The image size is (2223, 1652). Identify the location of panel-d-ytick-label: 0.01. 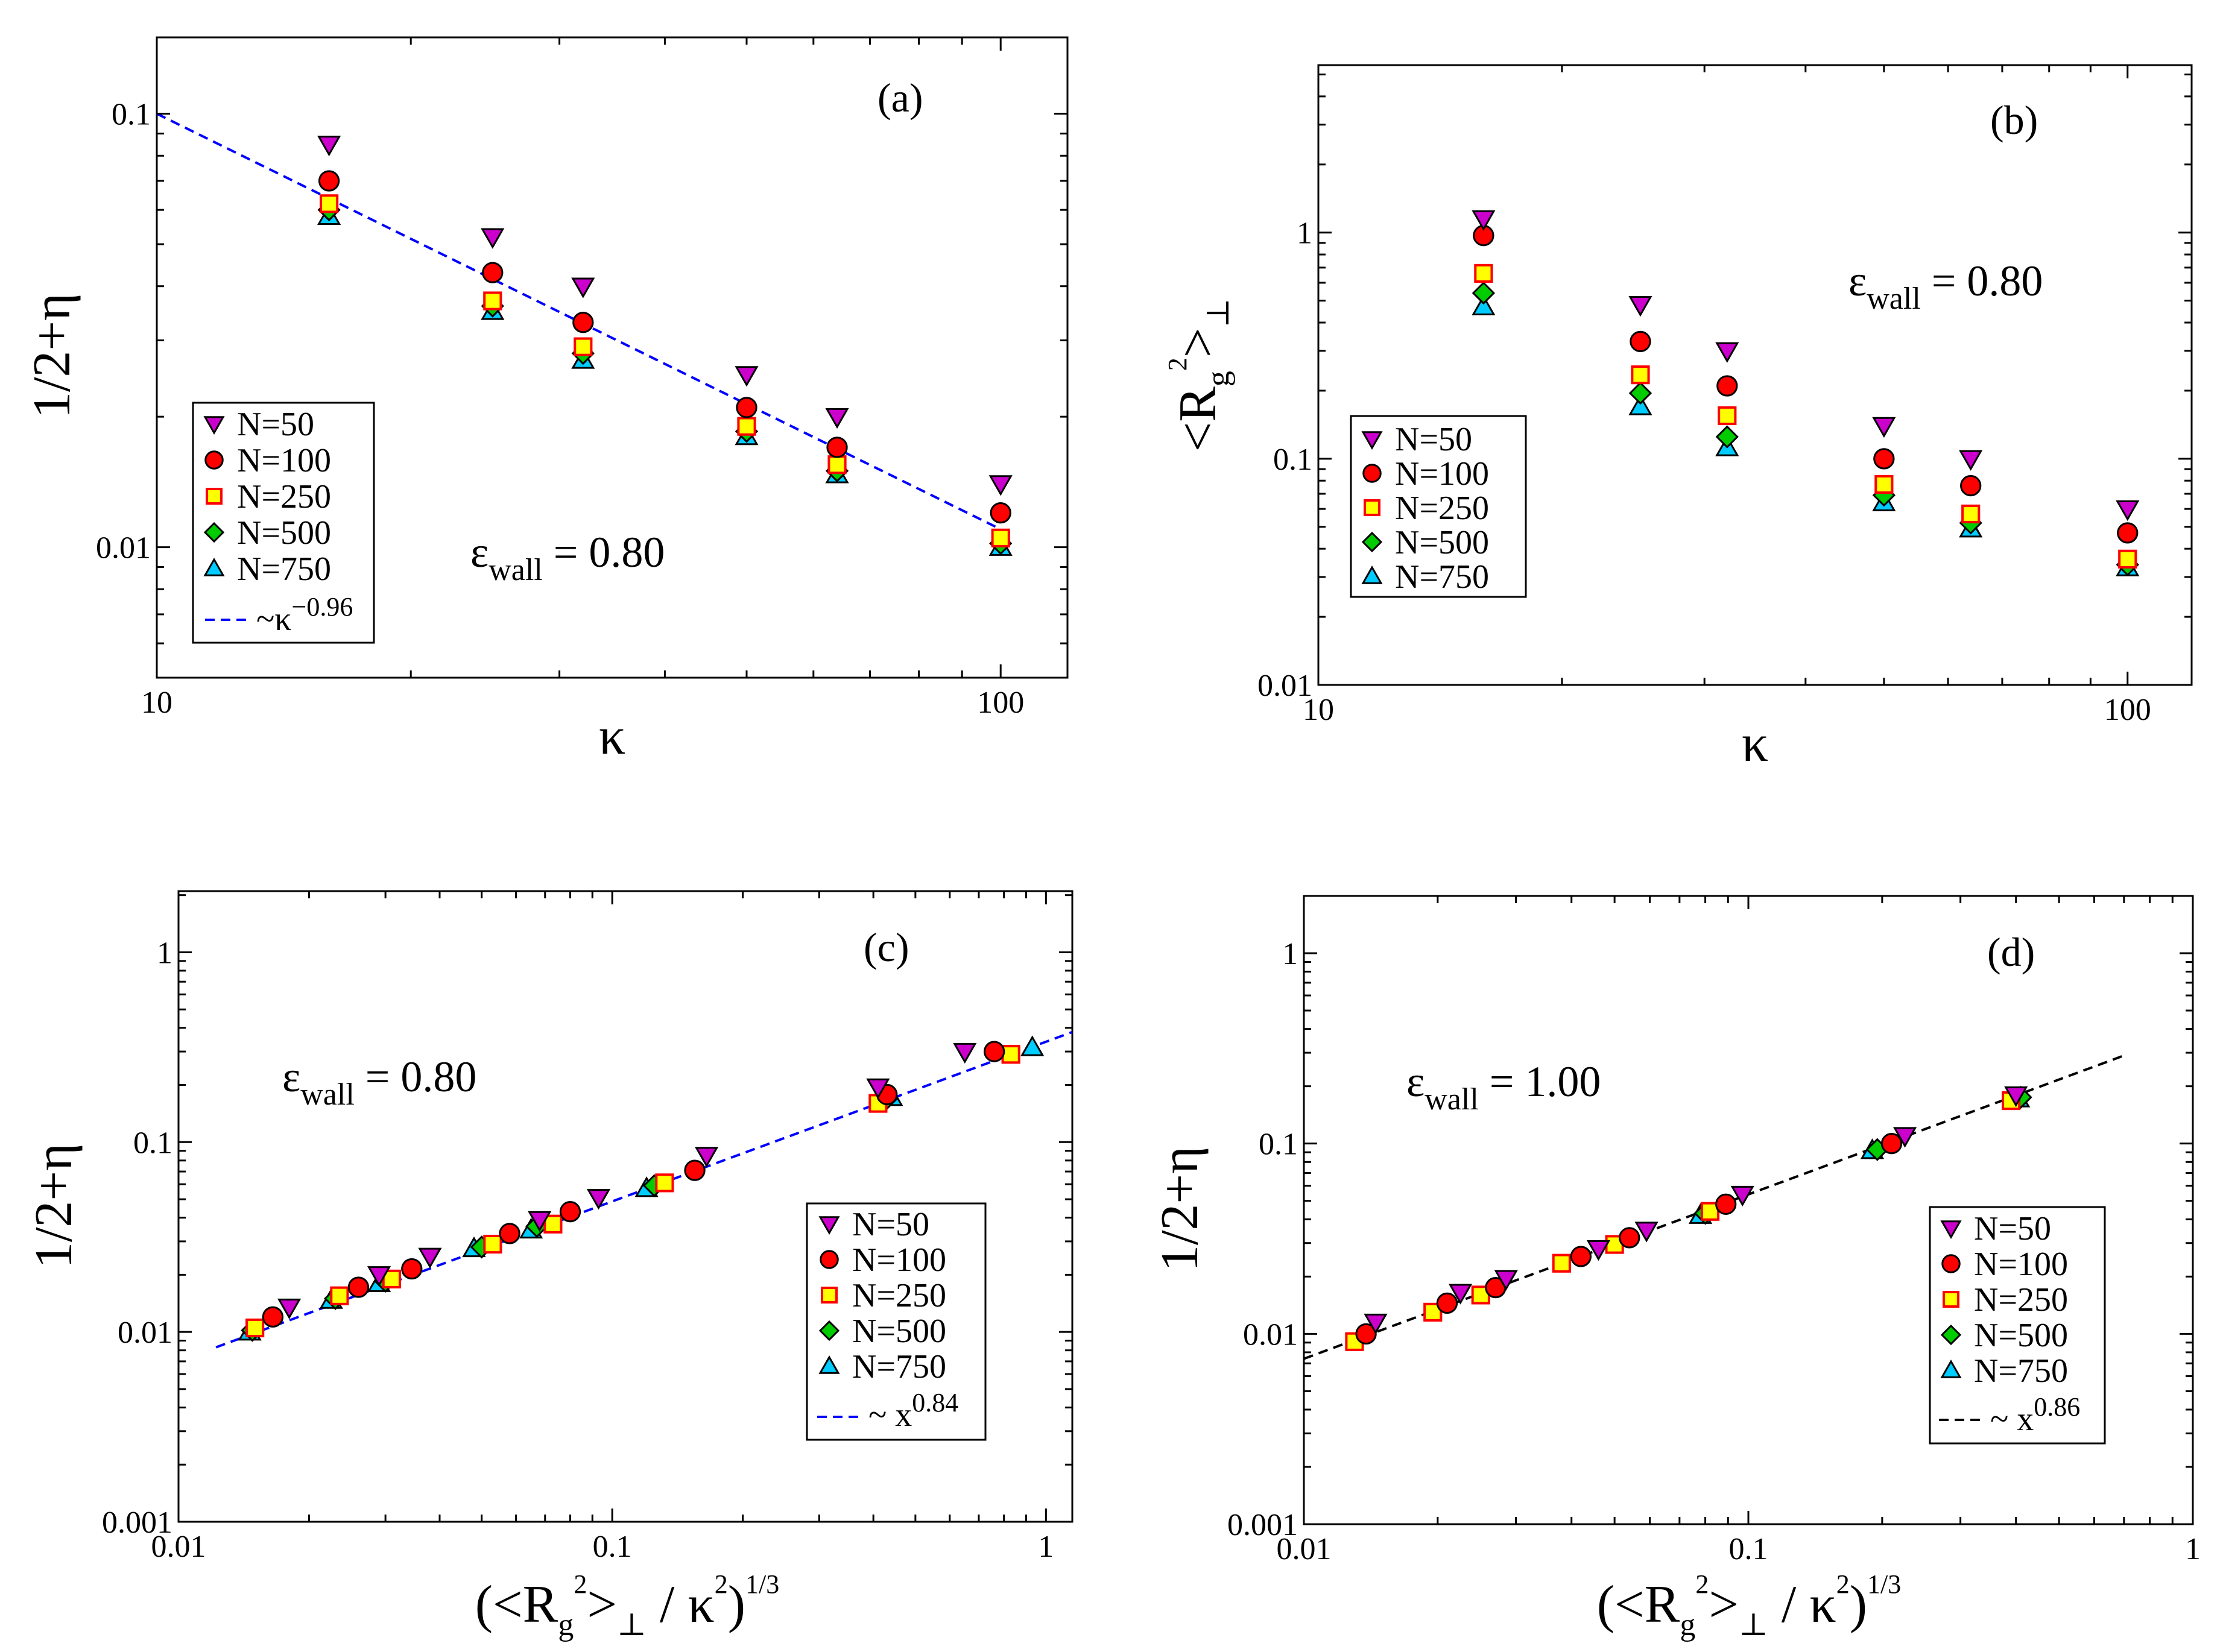
(1270, 1334).